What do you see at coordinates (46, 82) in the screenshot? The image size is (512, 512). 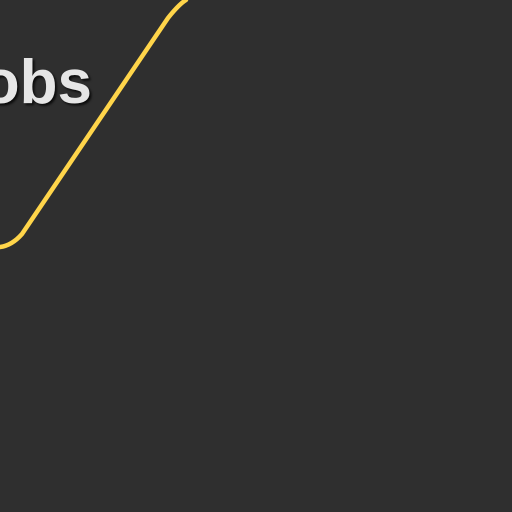 I see `page-title: obs` at bounding box center [46, 82].